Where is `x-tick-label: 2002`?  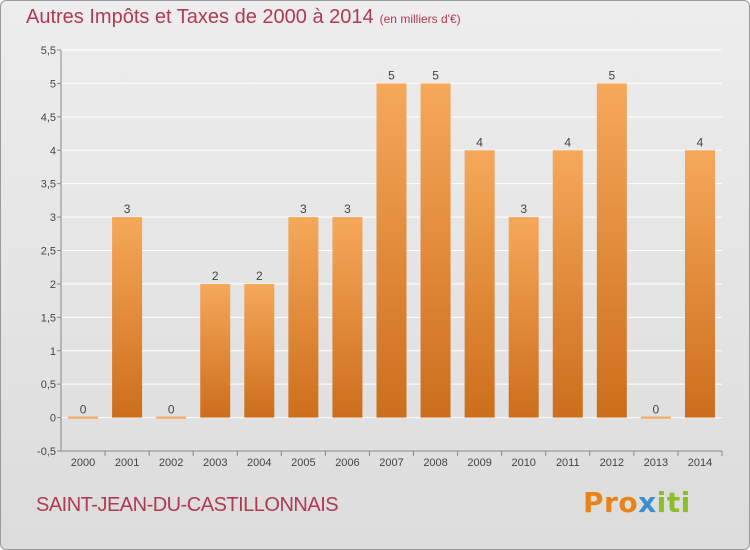 x-tick-label: 2002 is located at coordinates (171, 463).